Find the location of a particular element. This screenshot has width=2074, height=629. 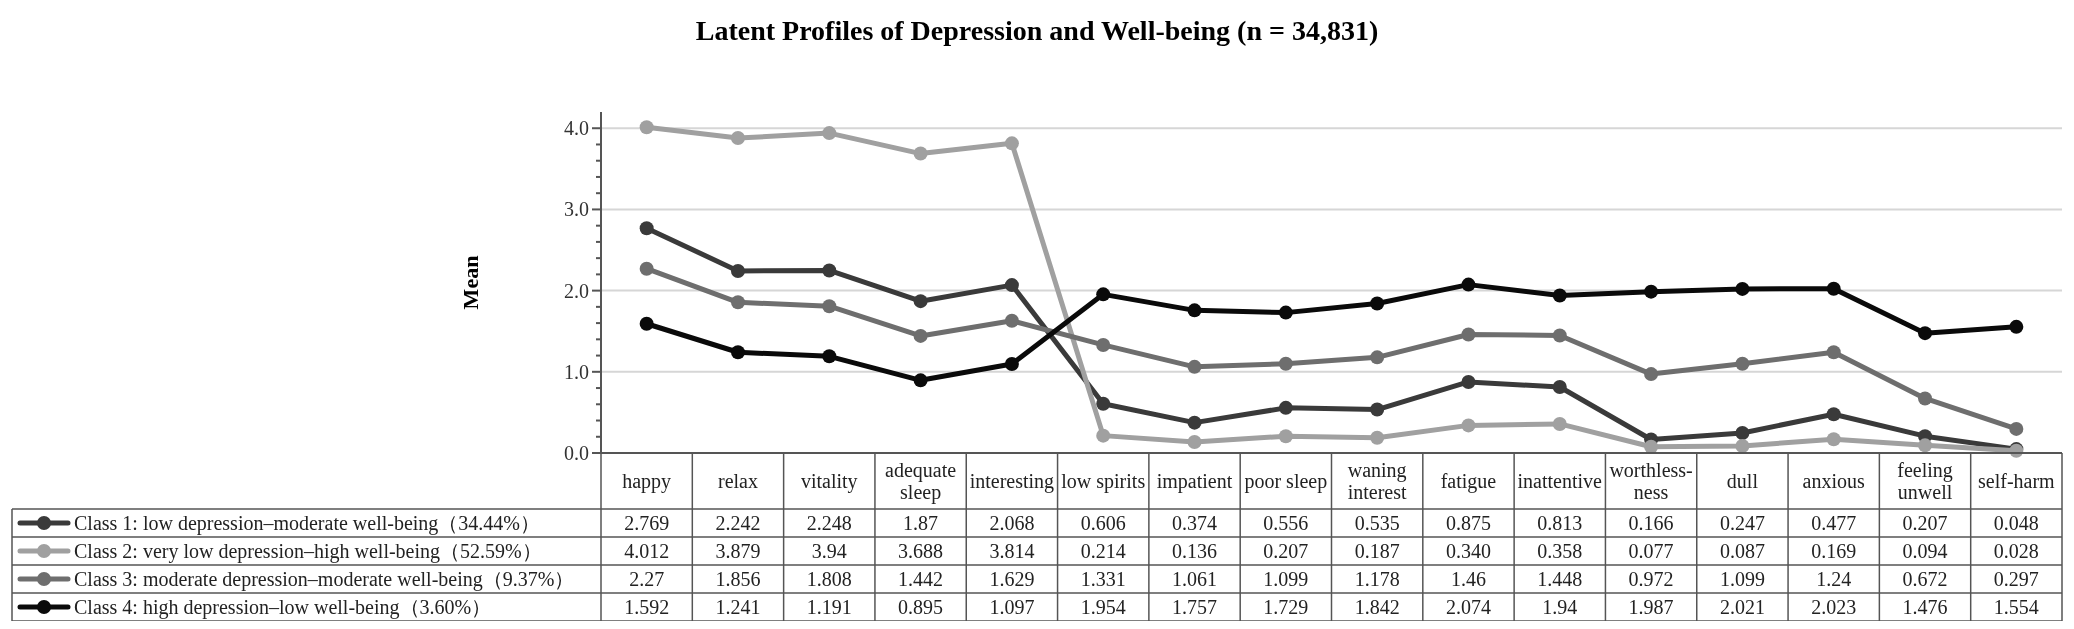

data-label: 2.242 is located at coordinates (738, 523).